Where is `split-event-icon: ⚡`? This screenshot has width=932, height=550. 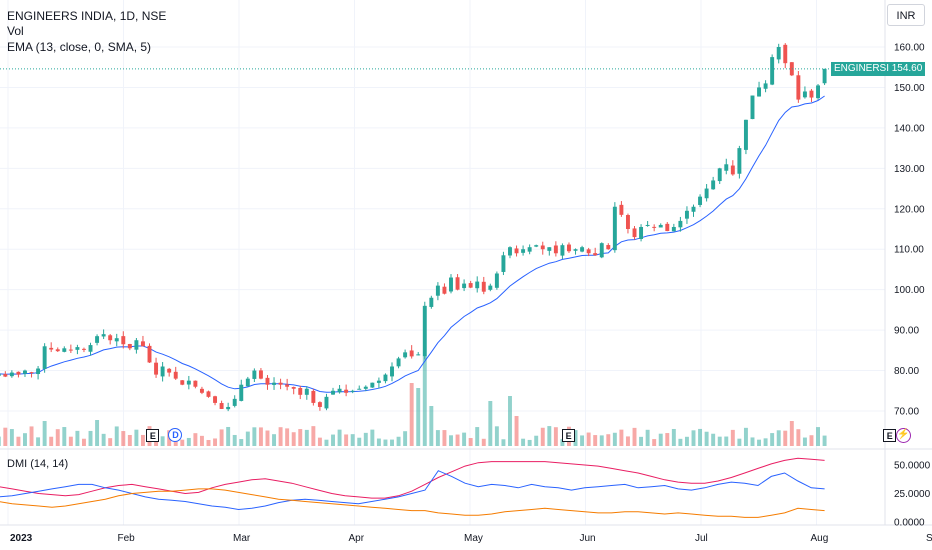 split-event-icon: ⚡ is located at coordinates (904, 435).